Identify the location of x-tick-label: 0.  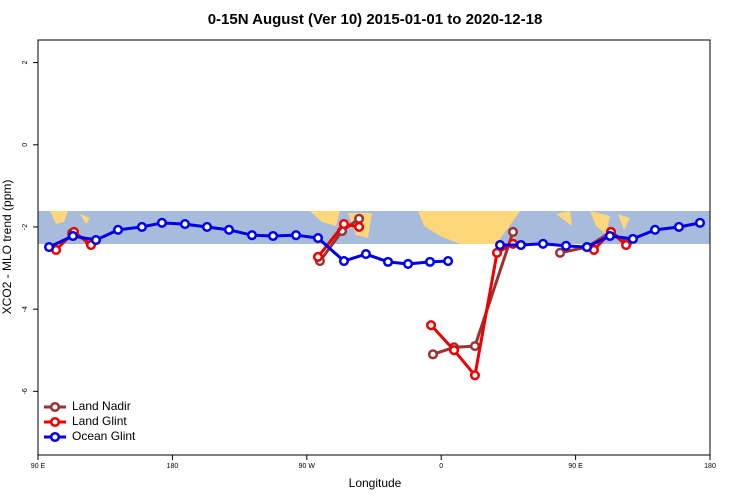
(441, 466).